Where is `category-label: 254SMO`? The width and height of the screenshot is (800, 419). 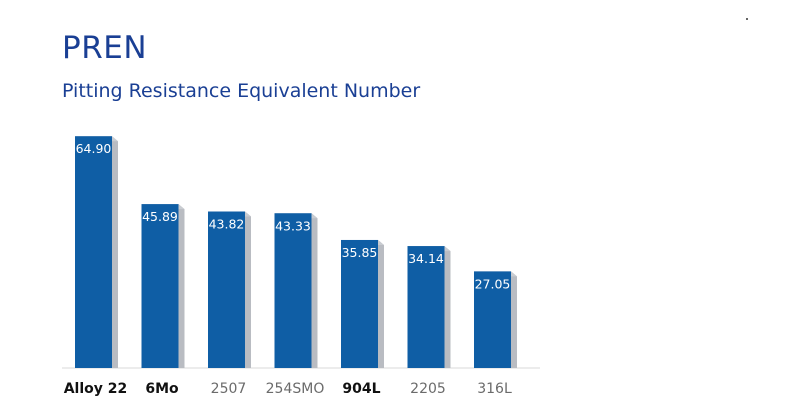
category-label: 254SMO is located at coordinates (295, 389).